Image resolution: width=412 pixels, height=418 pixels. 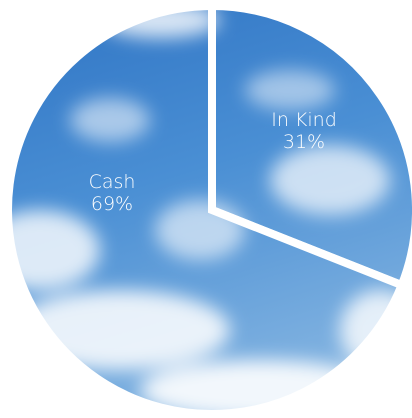 I want to click on slice-value-label: 31%, so click(x=304, y=142).